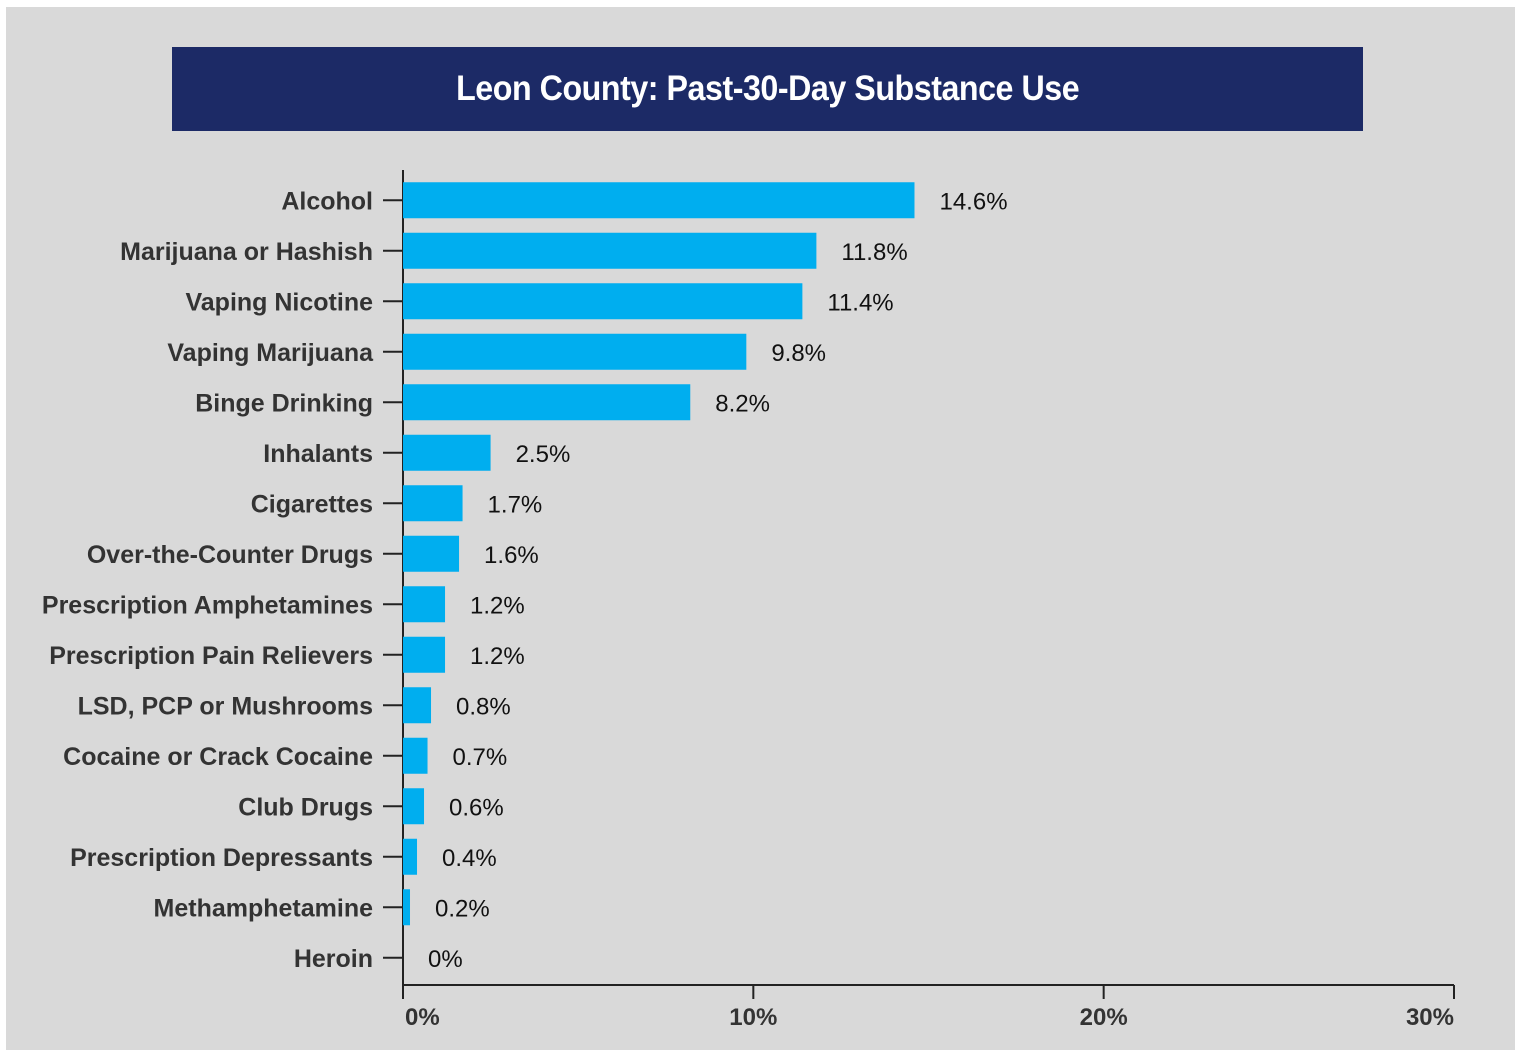 The image size is (1519, 1057). Describe the element at coordinates (279, 302) in the screenshot. I see `category-label: Vaping Nicotine` at that location.